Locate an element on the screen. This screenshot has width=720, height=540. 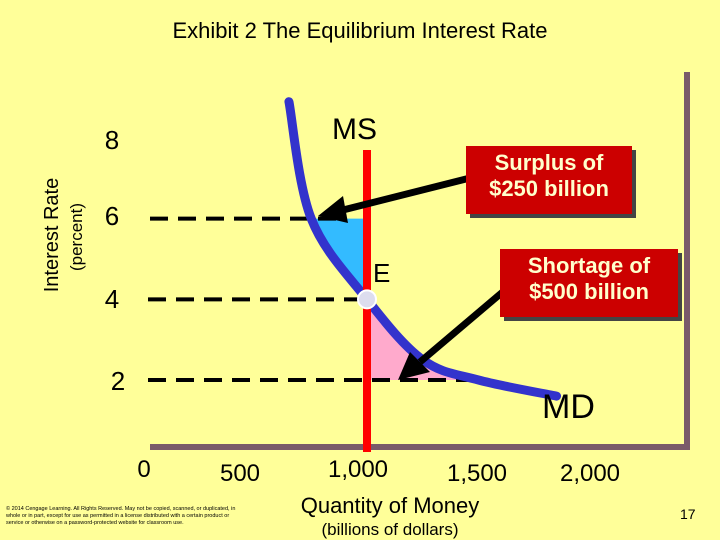
y-tick-4: 4 is located at coordinates (112, 299).